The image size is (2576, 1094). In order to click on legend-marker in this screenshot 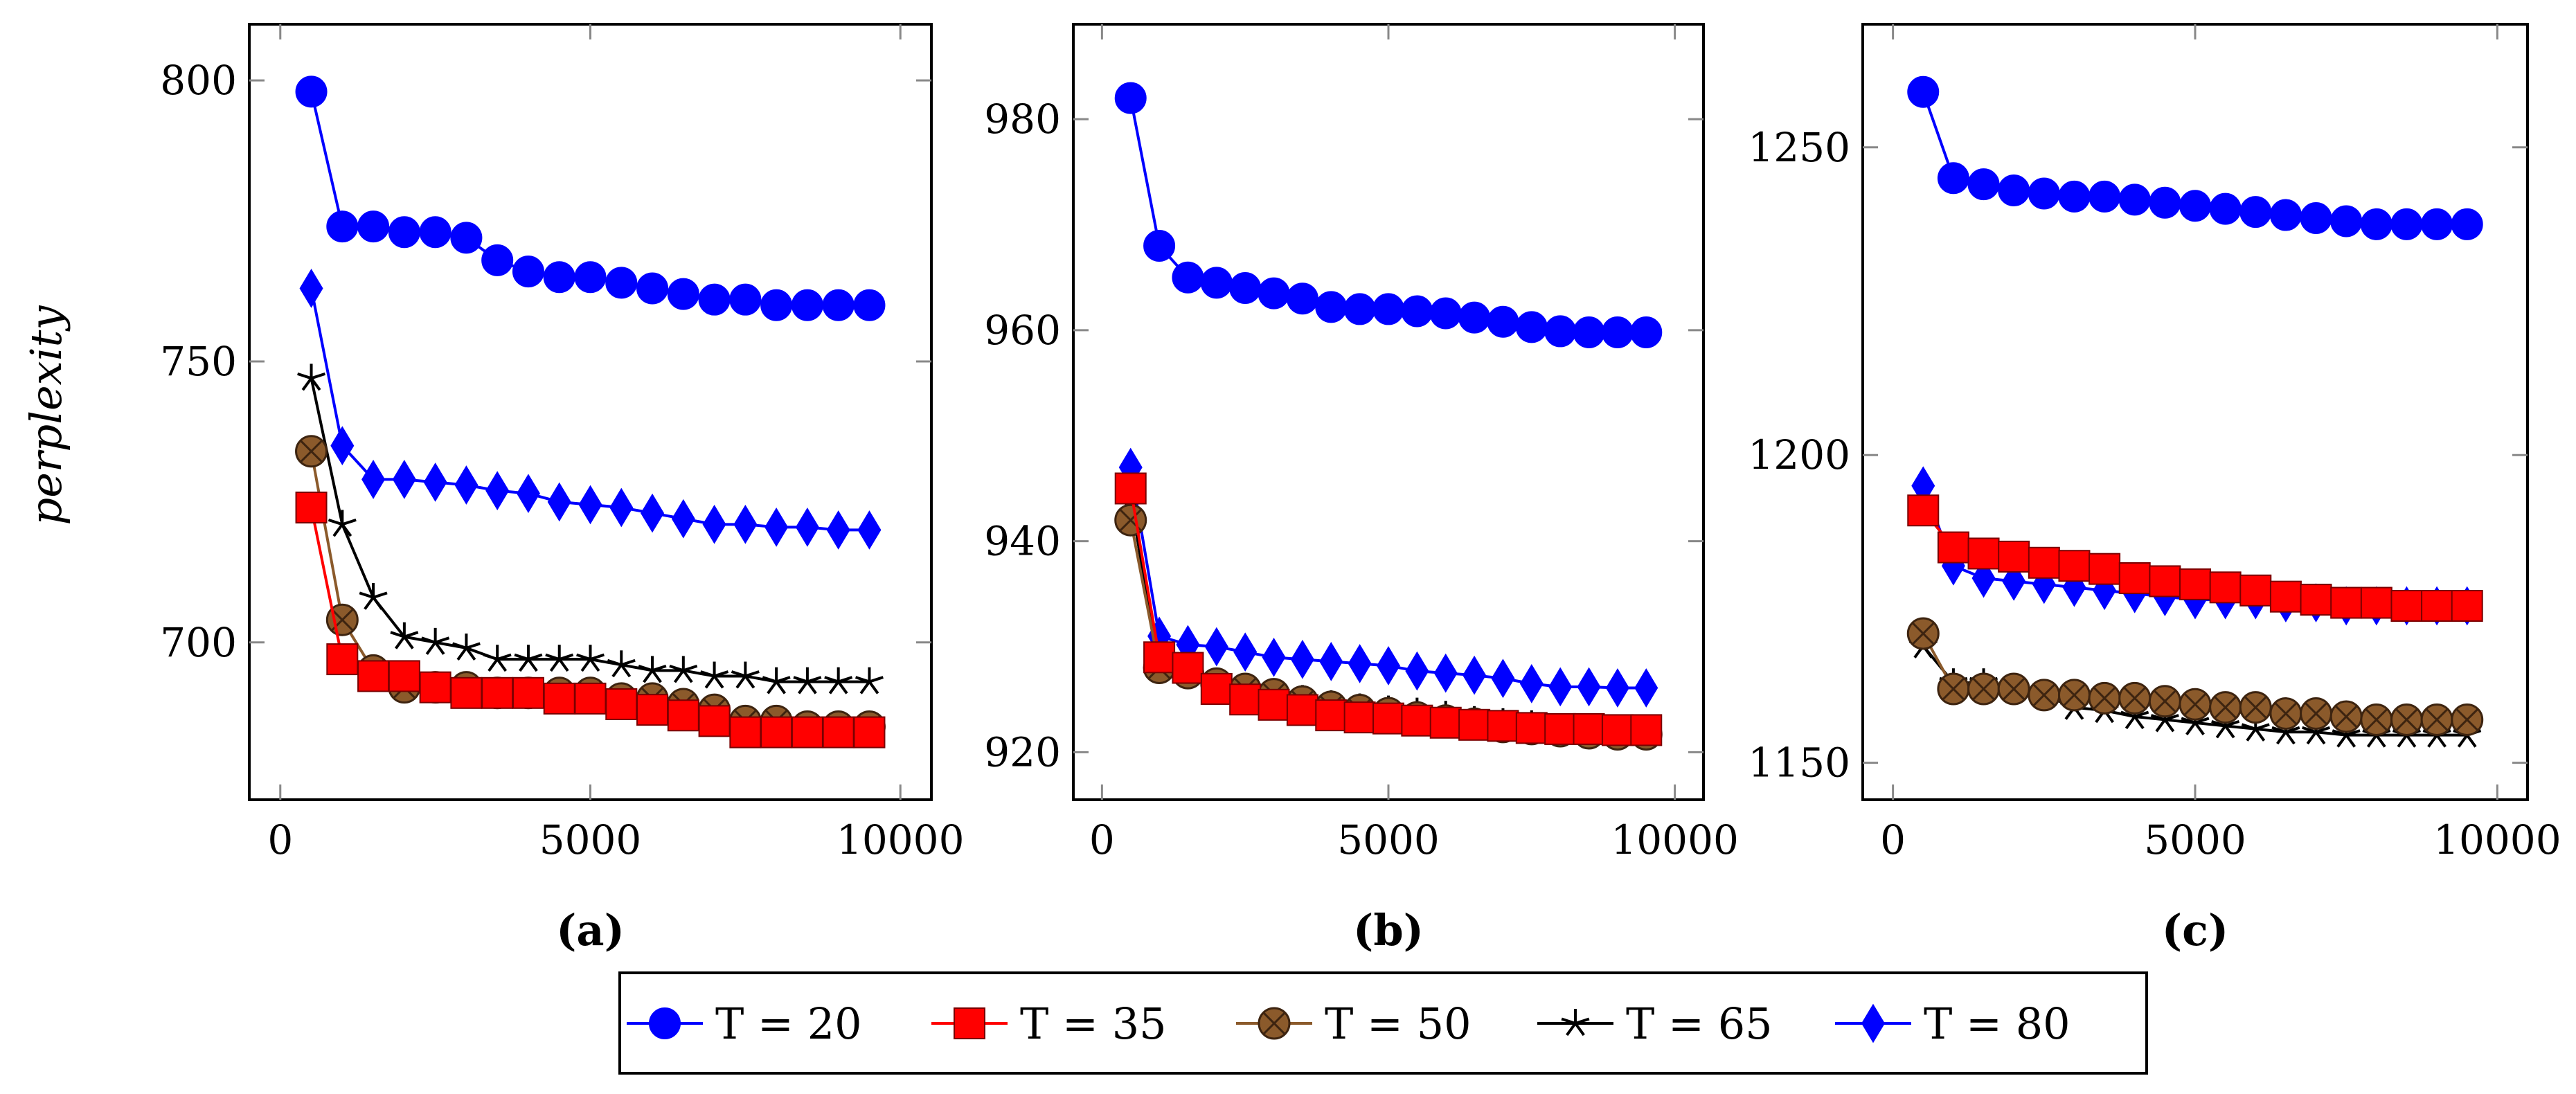, I will do `click(1274, 1023)`.